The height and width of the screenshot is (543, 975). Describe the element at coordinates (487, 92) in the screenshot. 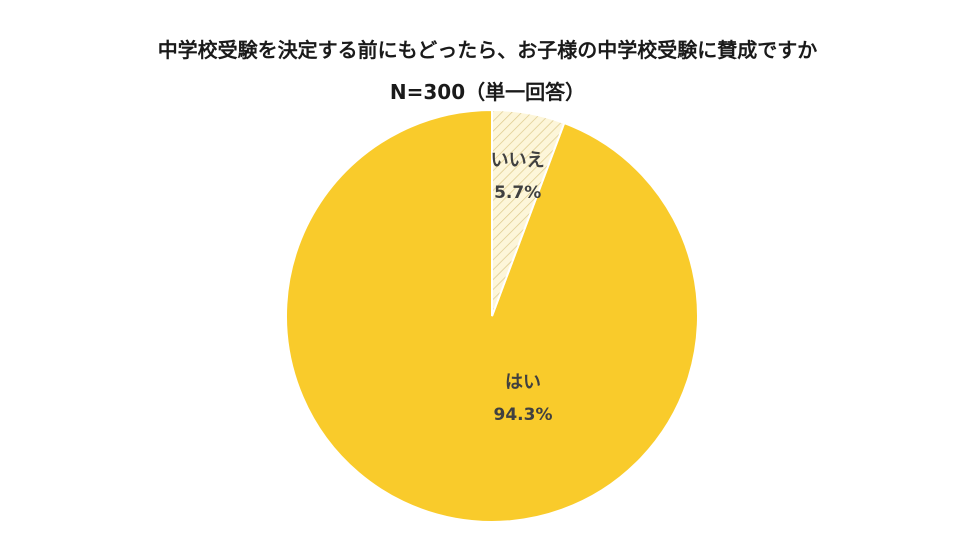

I see `chart-subtitle: N=300（単一回答）` at that location.